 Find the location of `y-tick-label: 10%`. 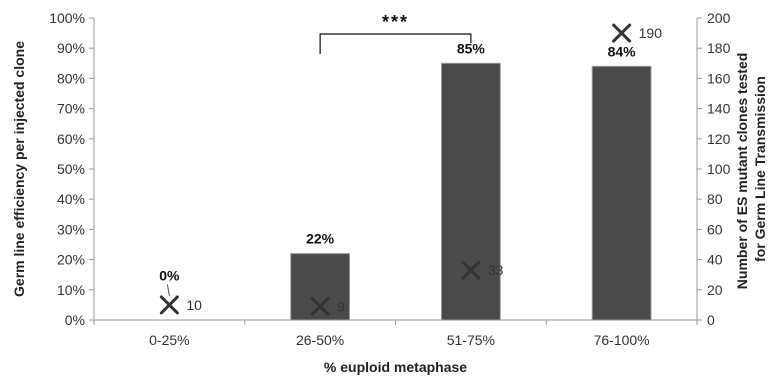

y-tick-label: 10% is located at coordinates (71, 290).